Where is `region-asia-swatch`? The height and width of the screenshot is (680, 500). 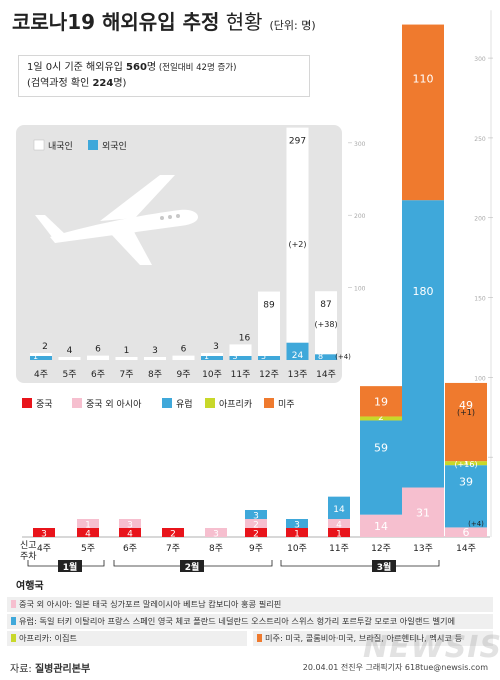
region-asia-swatch is located at coordinates (13, 604).